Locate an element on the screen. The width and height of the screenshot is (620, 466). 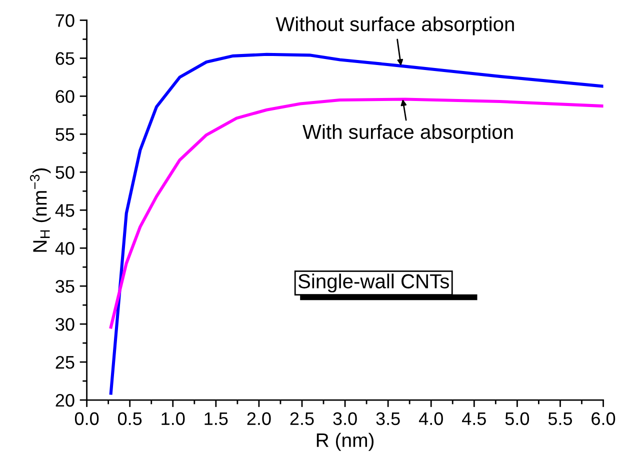
annotation: Single-wall CNTs is located at coordinates (373, 283).